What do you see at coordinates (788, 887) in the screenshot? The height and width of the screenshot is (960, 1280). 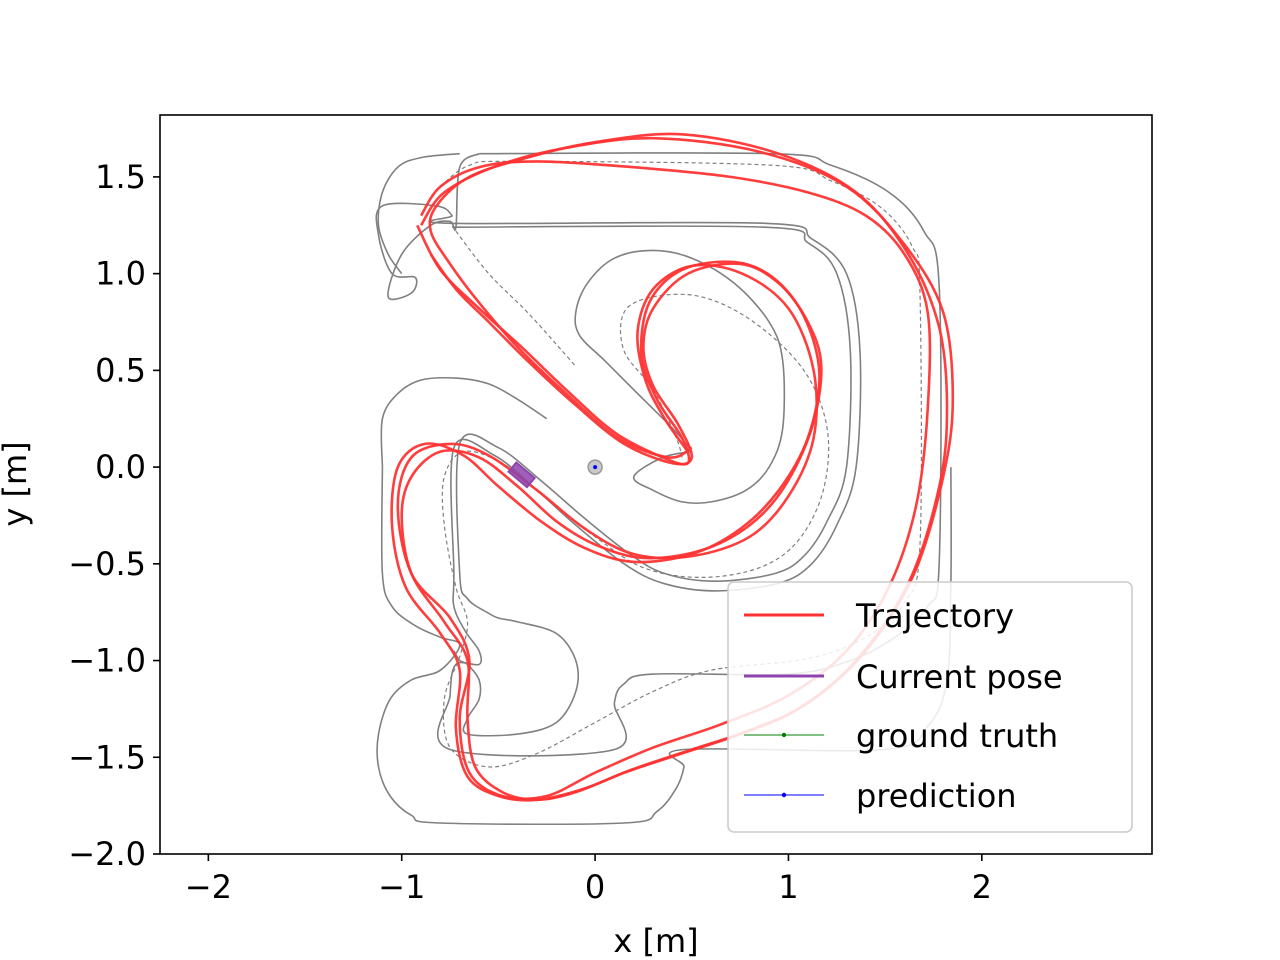 I see `x-tick-label: 1` at bounding box center [788, 887].